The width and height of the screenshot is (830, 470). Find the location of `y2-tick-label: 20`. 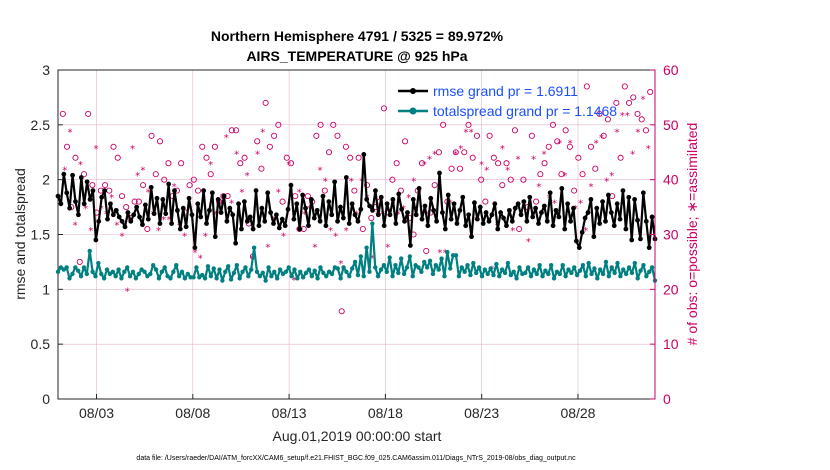

y2-tick-label: 20 is located at coordinates (671, 289).